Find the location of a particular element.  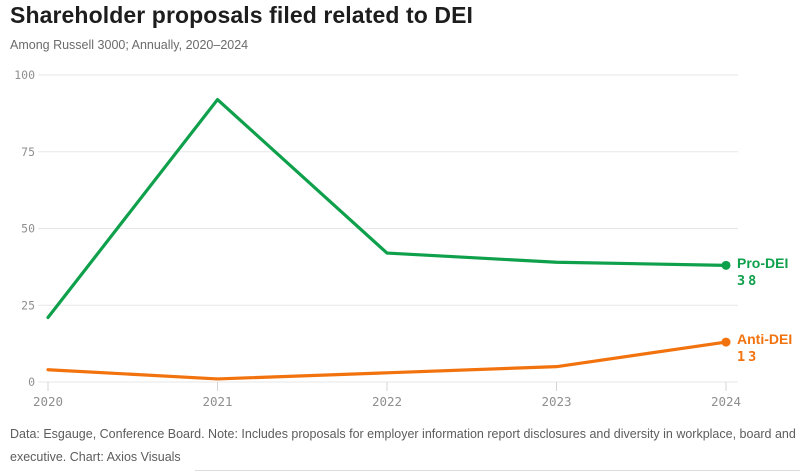

chart-subtitle: Among Russell 3000; Annually, 2020–2024 is located at coordinates (129, 45).